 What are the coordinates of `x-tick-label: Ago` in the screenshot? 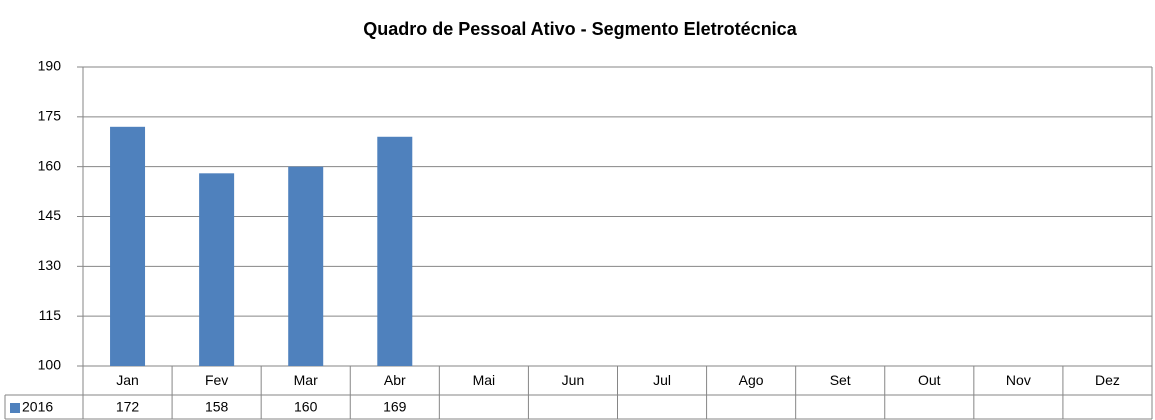 It's located at (751, 380).